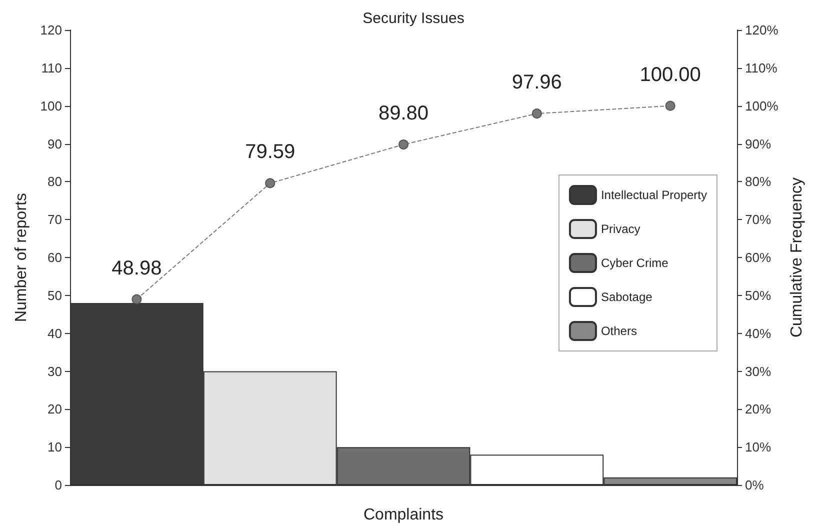 The width and height of the screenshot is (827, 530). Describe the element at coordinates (51, 30) in the screenshot. I see `y-tick-label: 120` at that location.